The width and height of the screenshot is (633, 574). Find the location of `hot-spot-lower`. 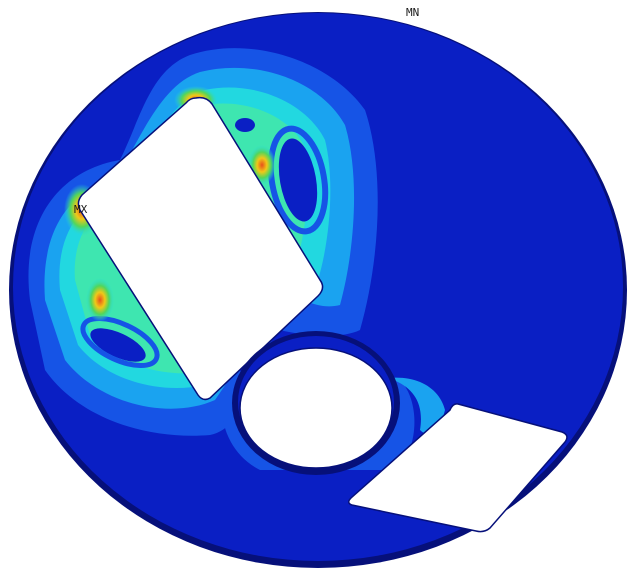

hot-spot-lower is located at coordinates (100, 300).